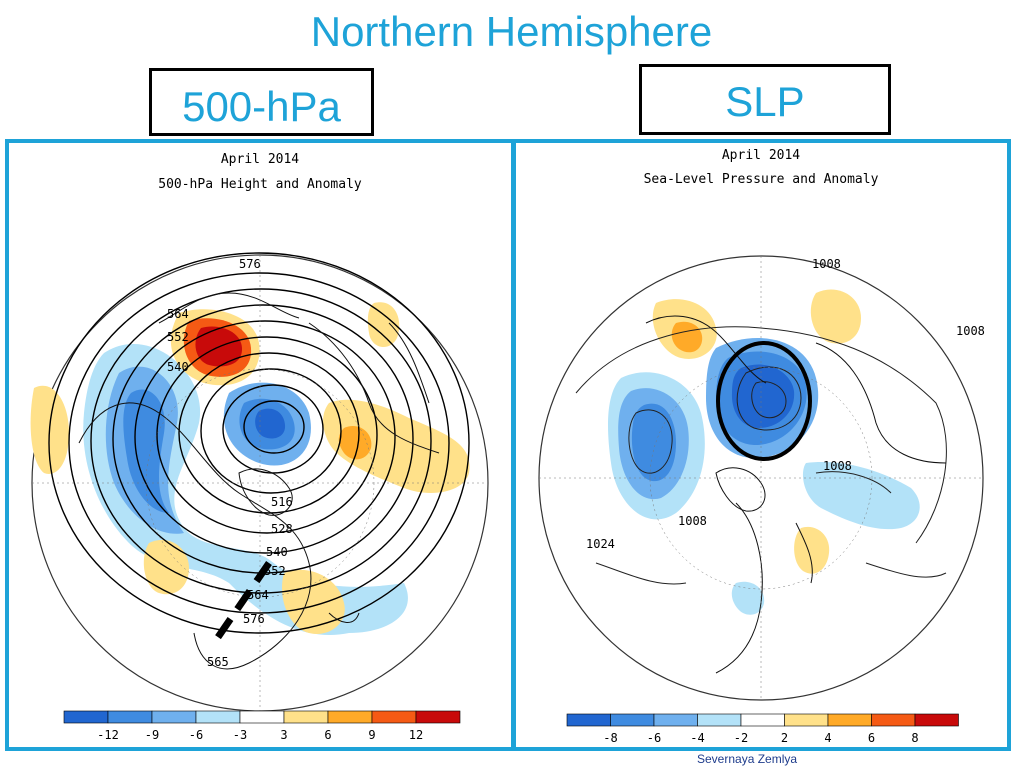 This screenshot has width=1023, height=767. I want to click on colorbar-tick-label: 2, so click(784, 738).